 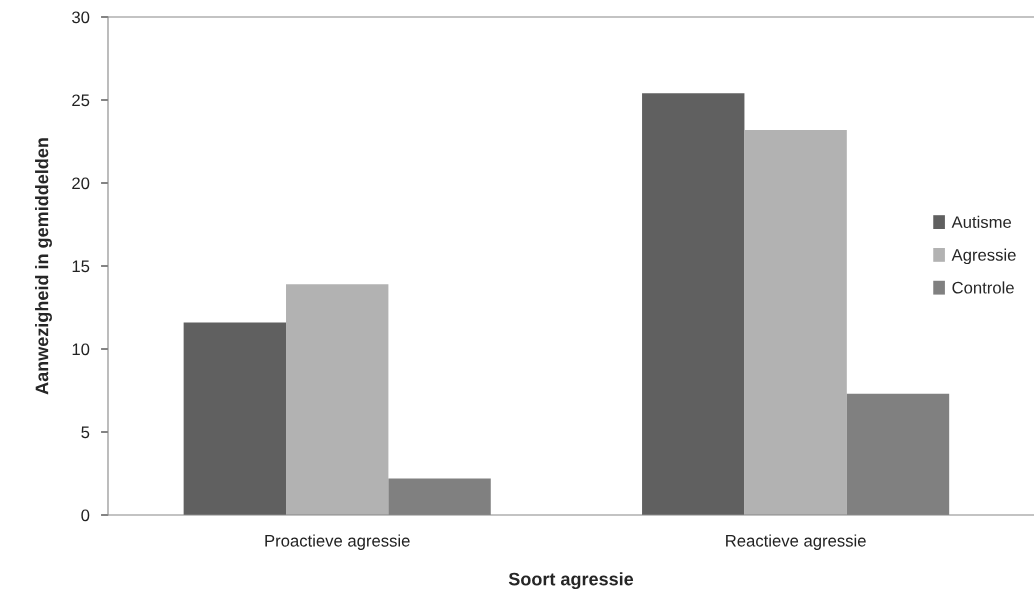 What do you see at coordinates (571, 581) in the screenshot?
I see `x-axis-title: Soort agressie` at bounding box center [571, 581].